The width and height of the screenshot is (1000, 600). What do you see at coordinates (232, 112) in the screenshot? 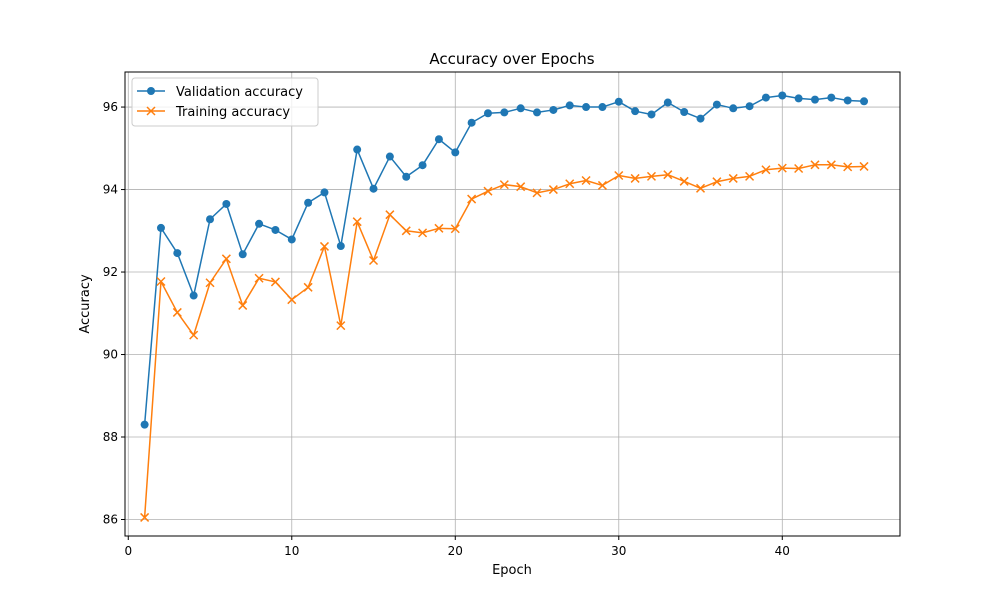
I see `legend-label: Training accuracy` at bounding box center [232, 112].